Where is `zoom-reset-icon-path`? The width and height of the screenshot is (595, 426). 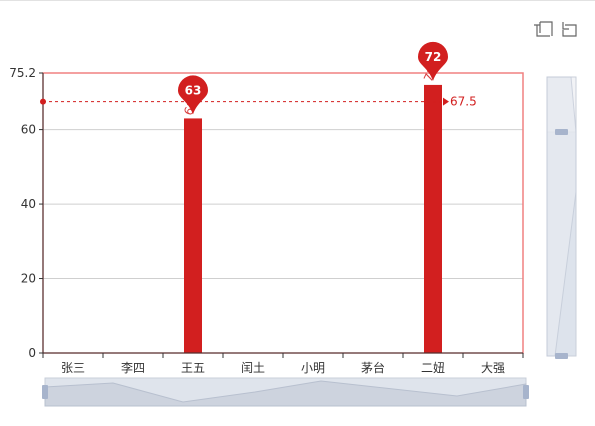 zoom-reset-icon-path is located at coordinates (569, 29).